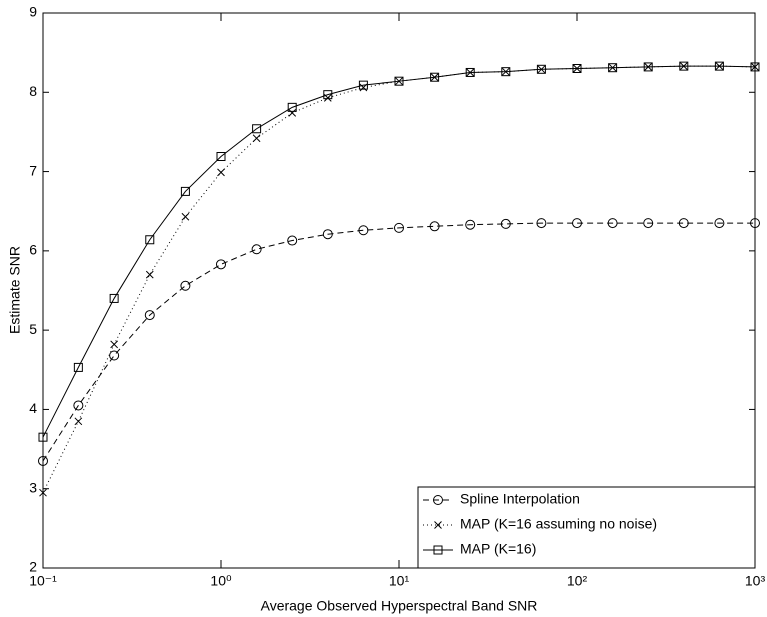 Image resolution: width=767 pixels, height=617 pixels. Describe the element at coordinates (33, 250) in the screenshot. I see `y-tick-label: 6` at that location.